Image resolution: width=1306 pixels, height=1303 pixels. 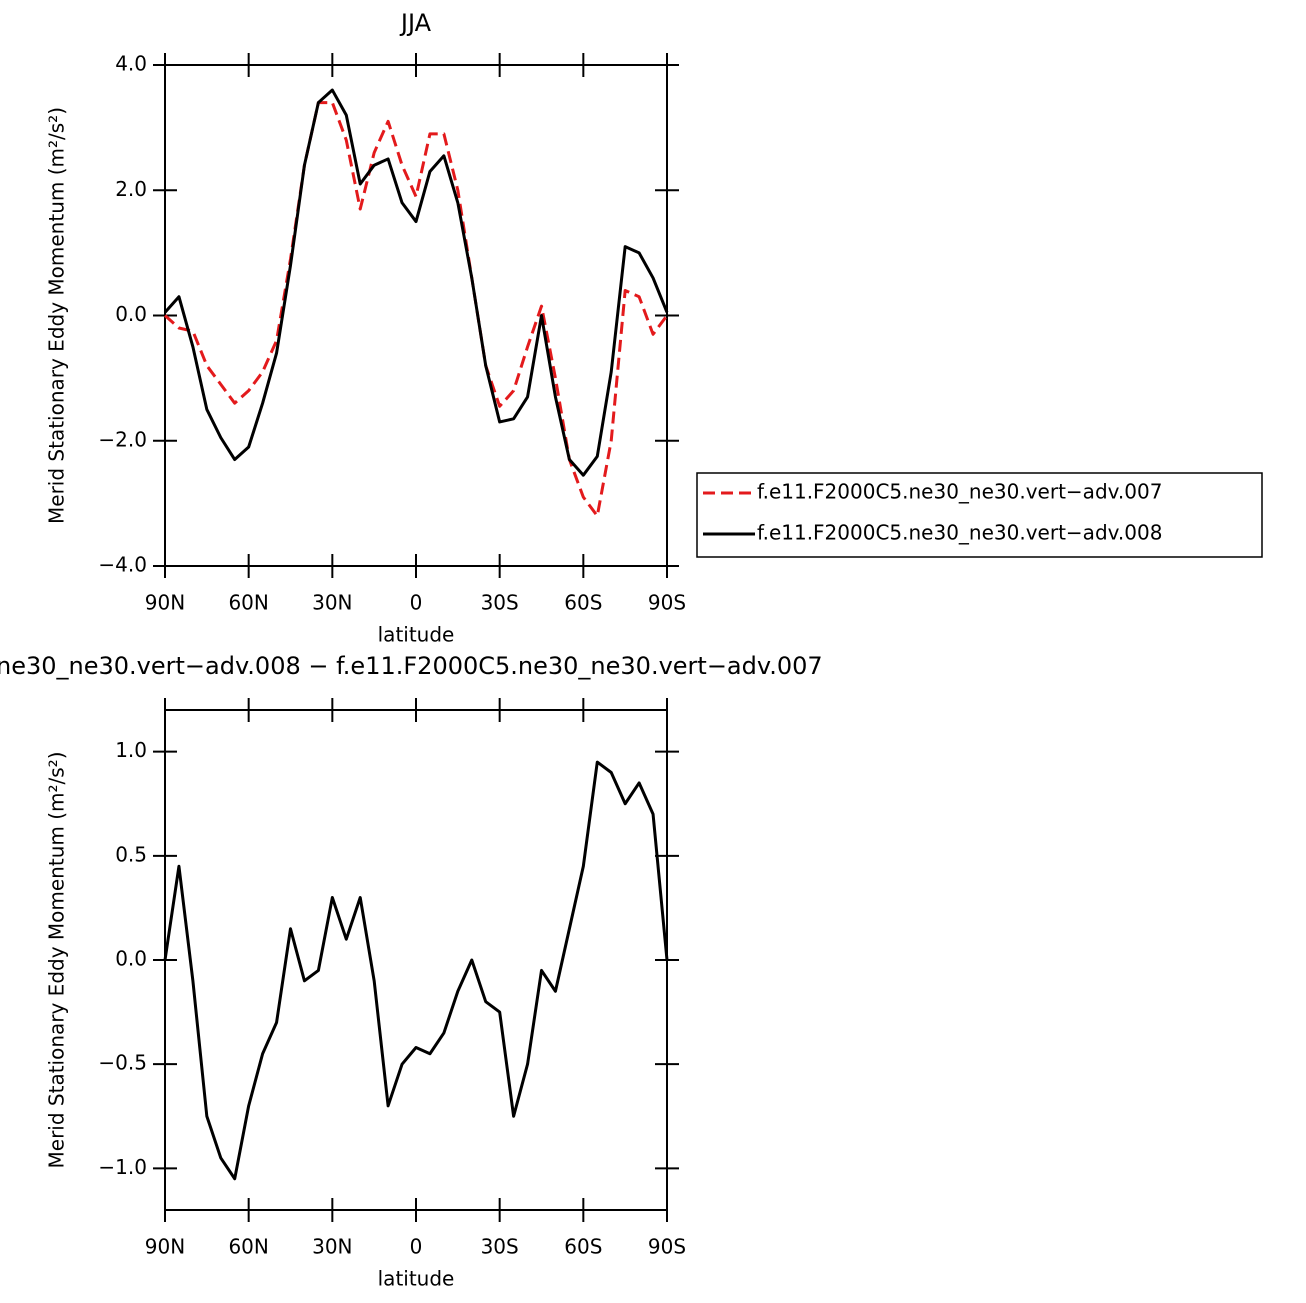 What do you see at coordinates (979, 515) in the screenshot?
I see `legend-box` at bounding box center [979, 515].